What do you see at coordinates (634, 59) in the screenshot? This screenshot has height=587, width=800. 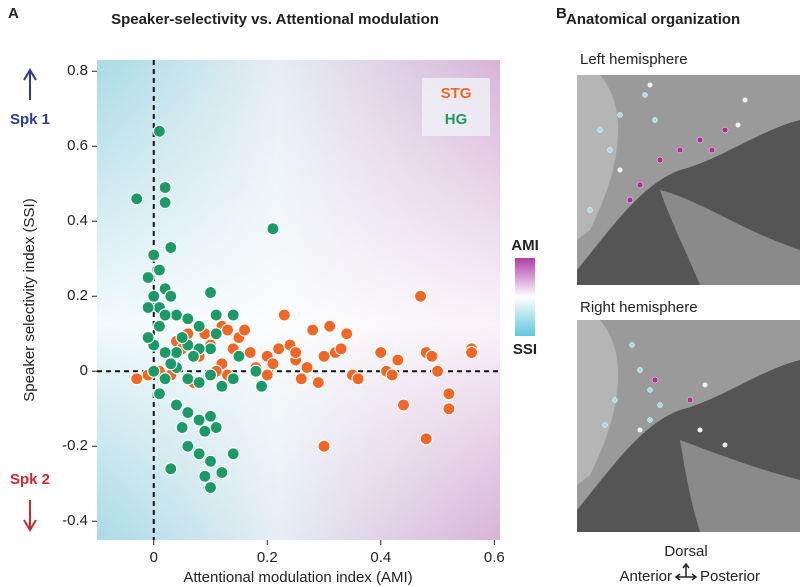 I see `brain-label: Left hemisphere` at bounding box center [634, 59].